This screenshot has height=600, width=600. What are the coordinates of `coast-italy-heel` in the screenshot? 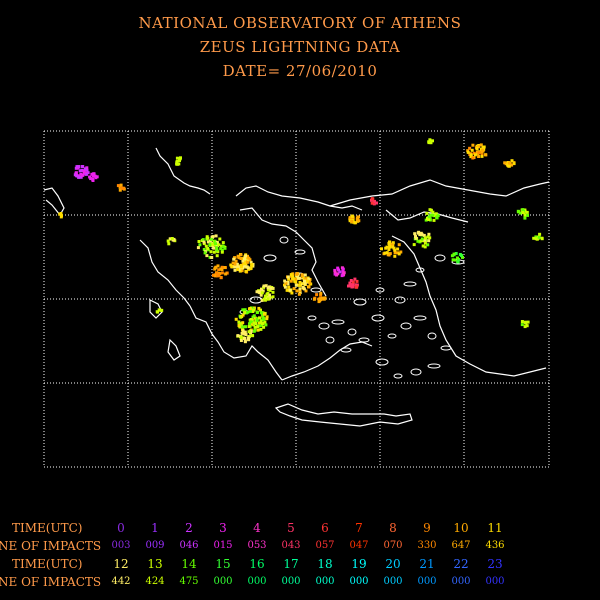 It's located at (54, 202).